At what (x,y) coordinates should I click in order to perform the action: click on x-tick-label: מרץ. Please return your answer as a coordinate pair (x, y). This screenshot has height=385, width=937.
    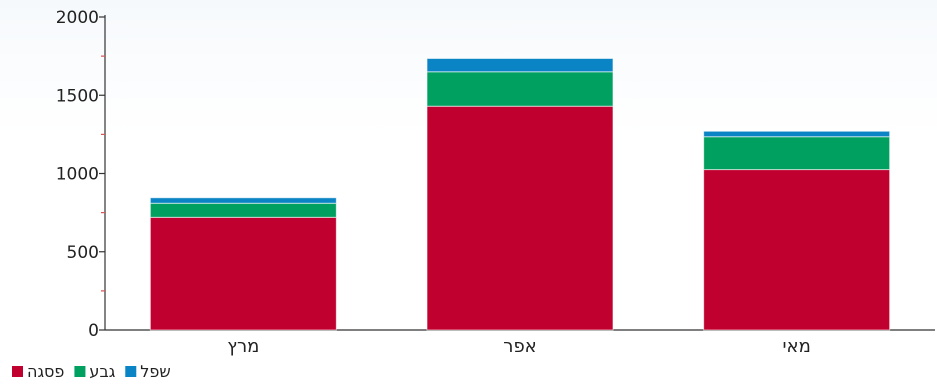
    Looking at the image, I should click on (243, 346).